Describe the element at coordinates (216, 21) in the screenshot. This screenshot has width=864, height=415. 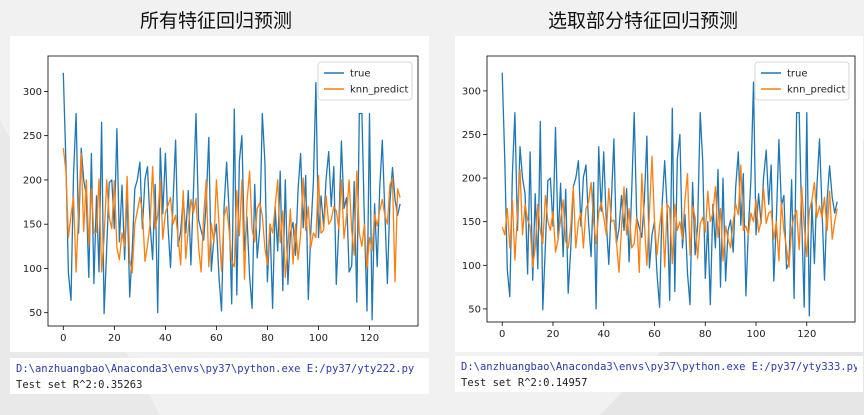
I see `heading-all-features: 所有特征回归预测` at that location.